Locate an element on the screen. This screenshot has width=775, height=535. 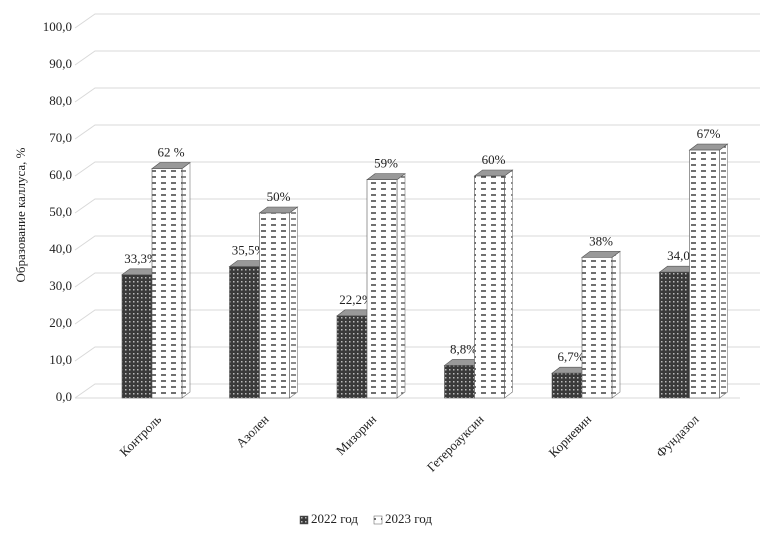
y-tick-label: 0,0 is located at coordinates (64, 396).